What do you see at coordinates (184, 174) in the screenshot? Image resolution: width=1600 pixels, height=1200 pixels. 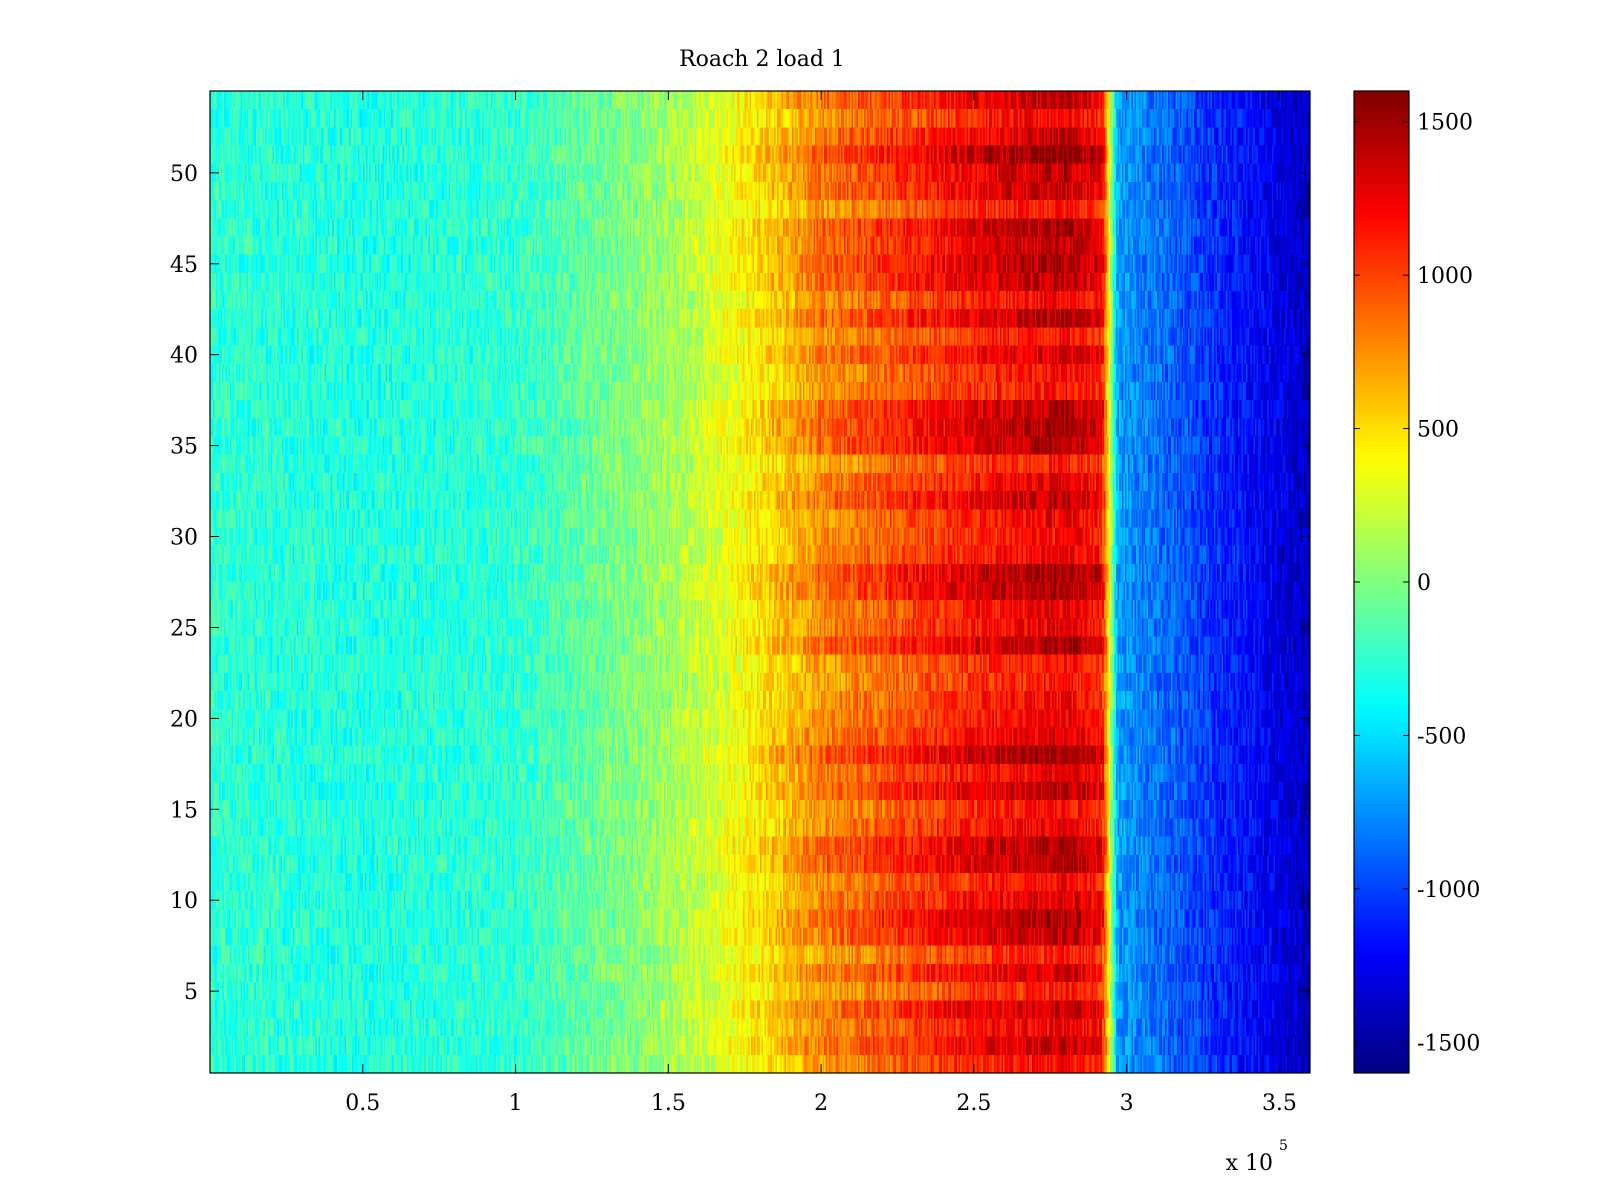 I see `y-tick-label: 50` at bounding box center [184, 174].